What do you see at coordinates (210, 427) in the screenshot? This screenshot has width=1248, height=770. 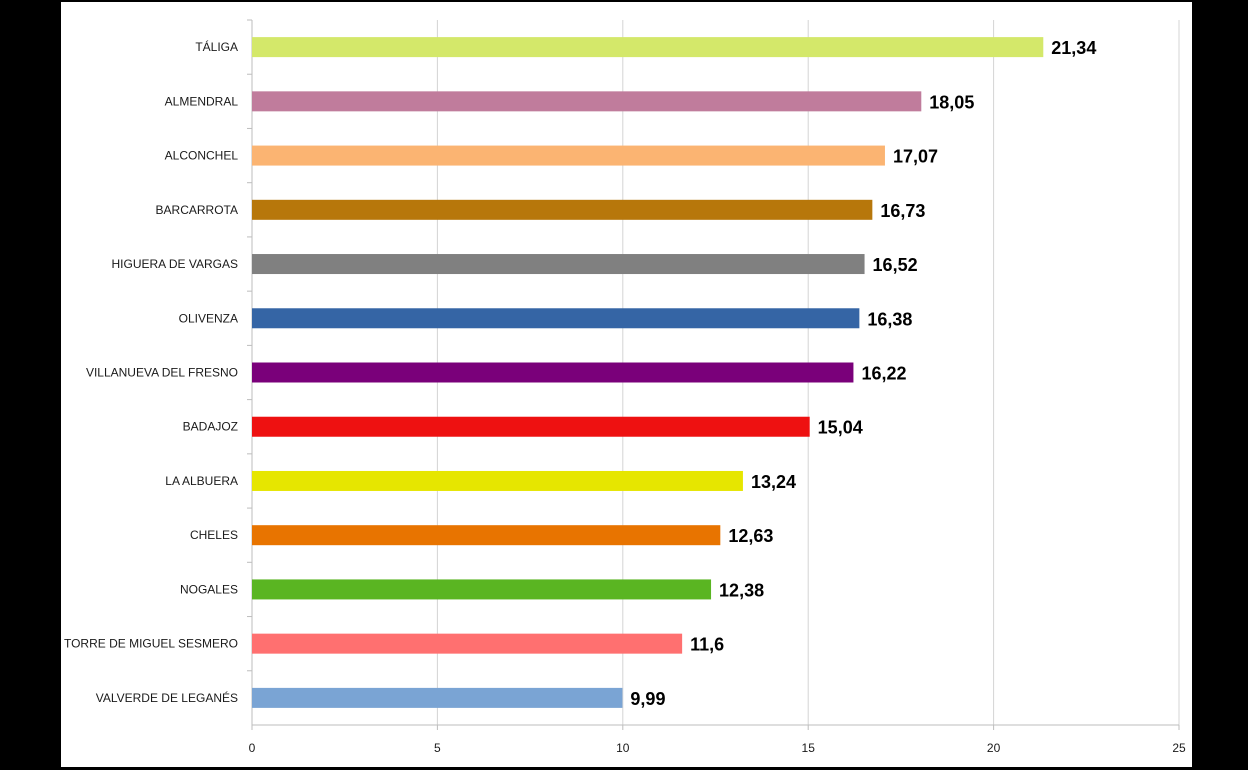 I see `category-label: BADAJOZ` at bounding box center [210, 427].